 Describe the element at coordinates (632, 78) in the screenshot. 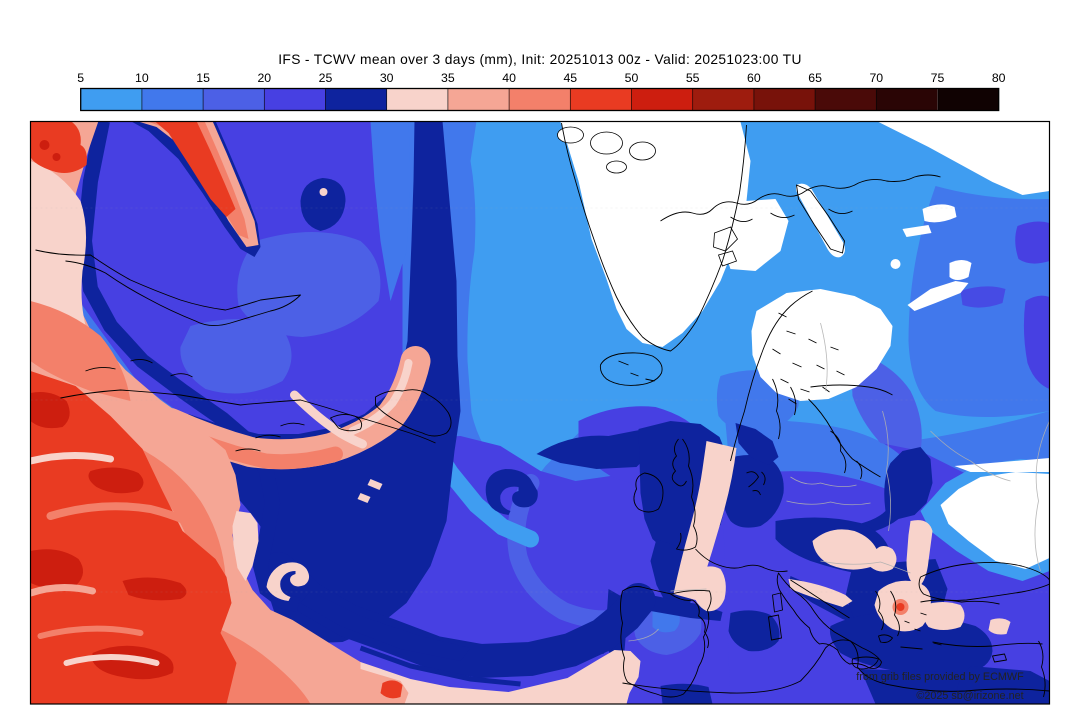

I see `svg-text: 50` at that location.